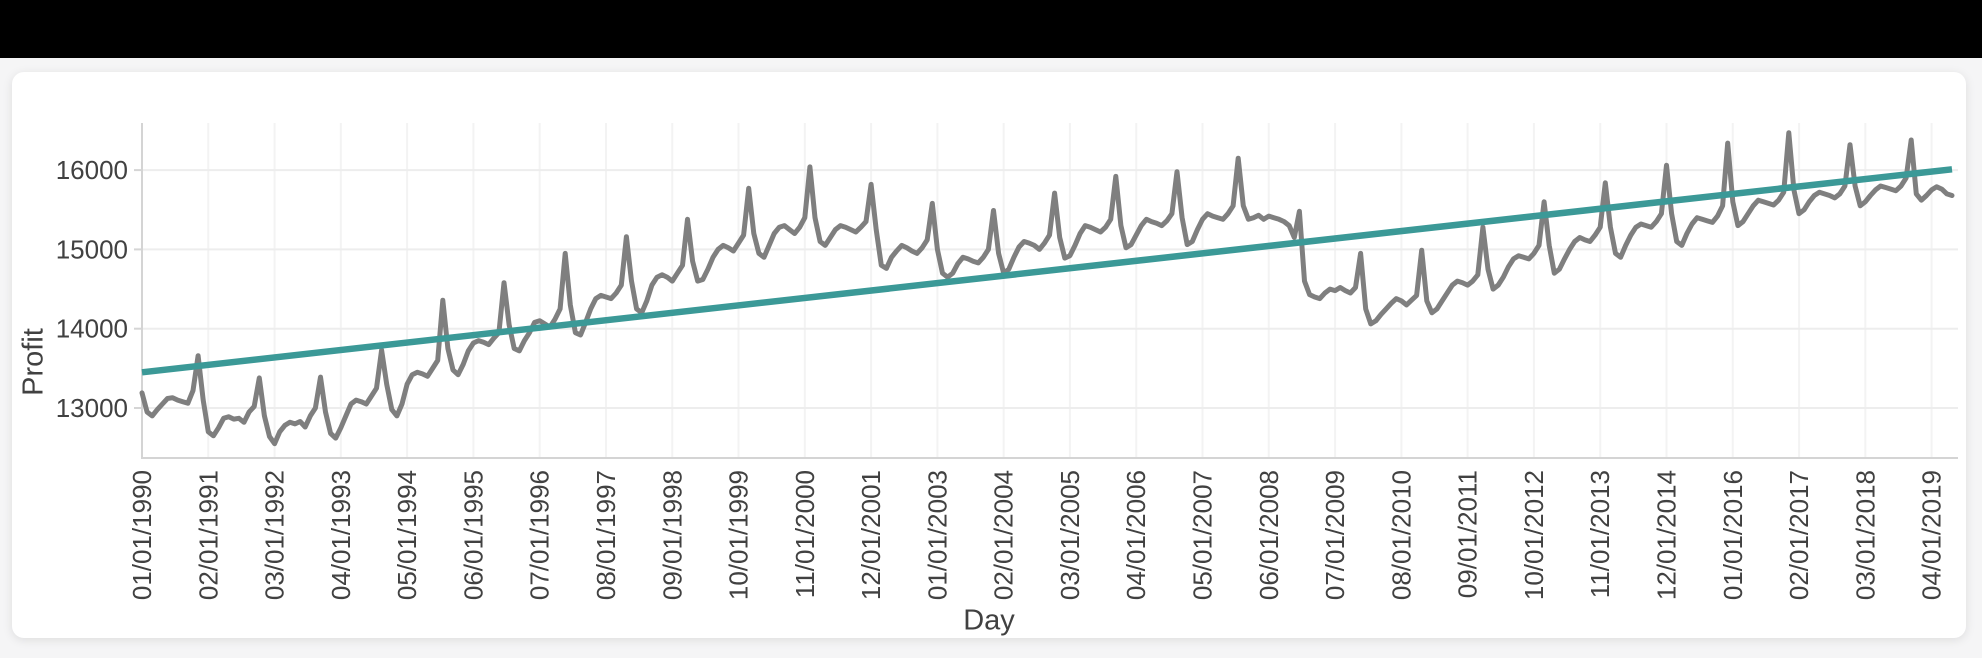  I want to click on y-axis-title: Profit, so click(33, 362).